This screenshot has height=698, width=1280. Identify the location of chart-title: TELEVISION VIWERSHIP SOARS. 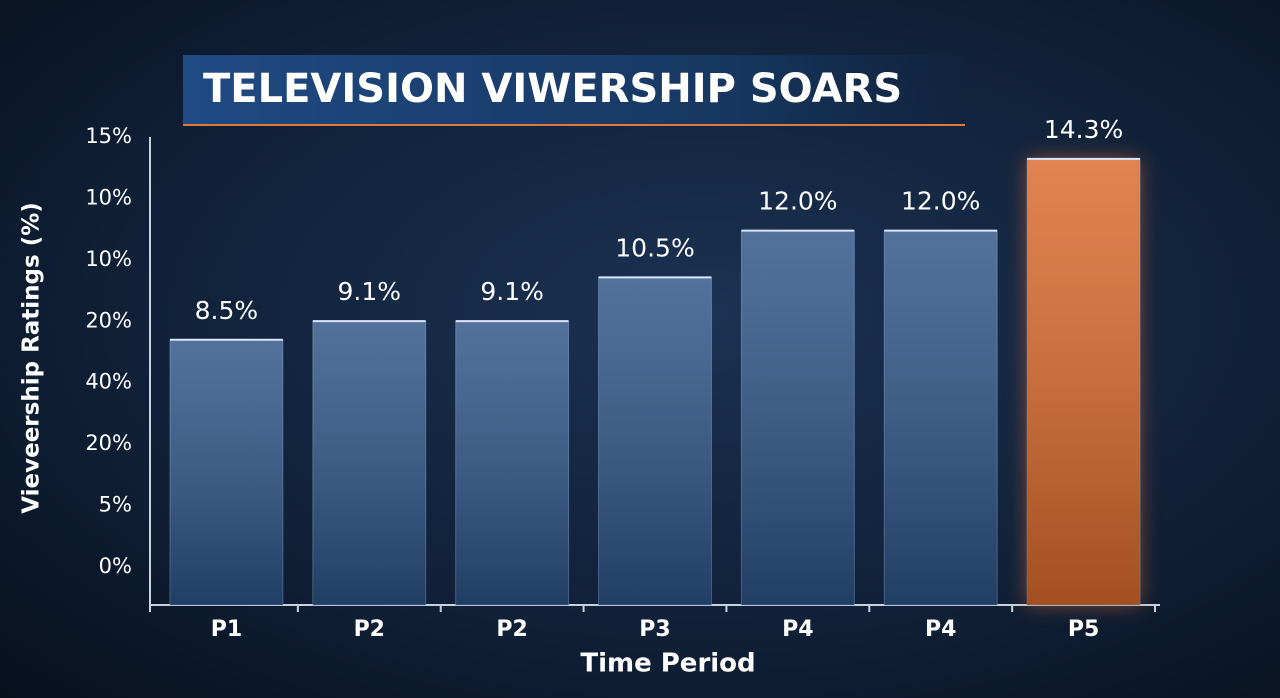
(552, 89).